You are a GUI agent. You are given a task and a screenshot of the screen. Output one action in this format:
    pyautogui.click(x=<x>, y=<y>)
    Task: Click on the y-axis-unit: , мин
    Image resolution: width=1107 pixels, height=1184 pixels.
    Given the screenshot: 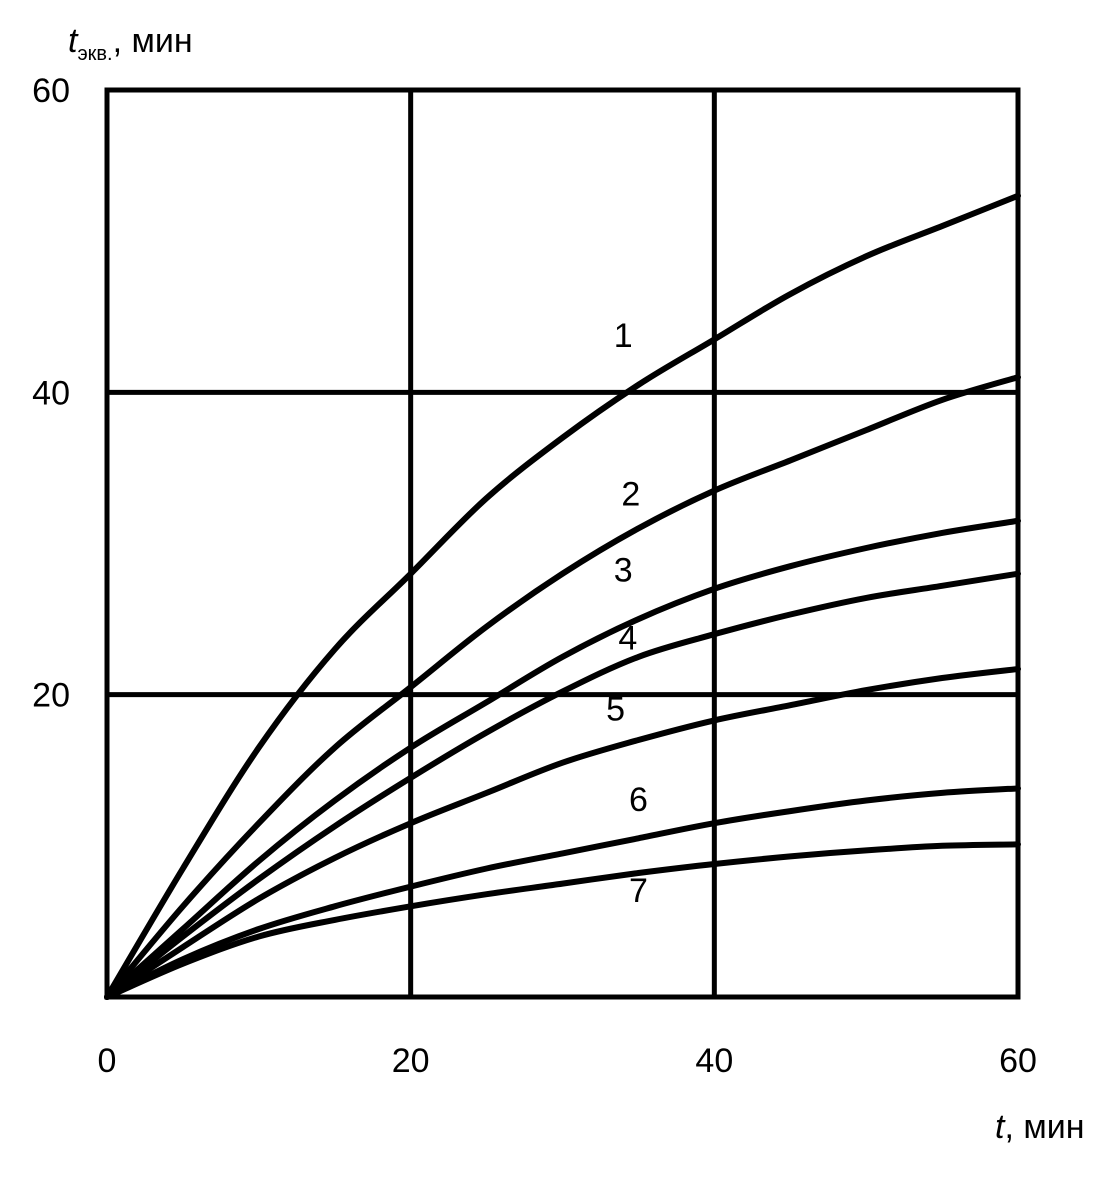 What is the action you would take?
    pyautogui.click(x=153, y=41)
    